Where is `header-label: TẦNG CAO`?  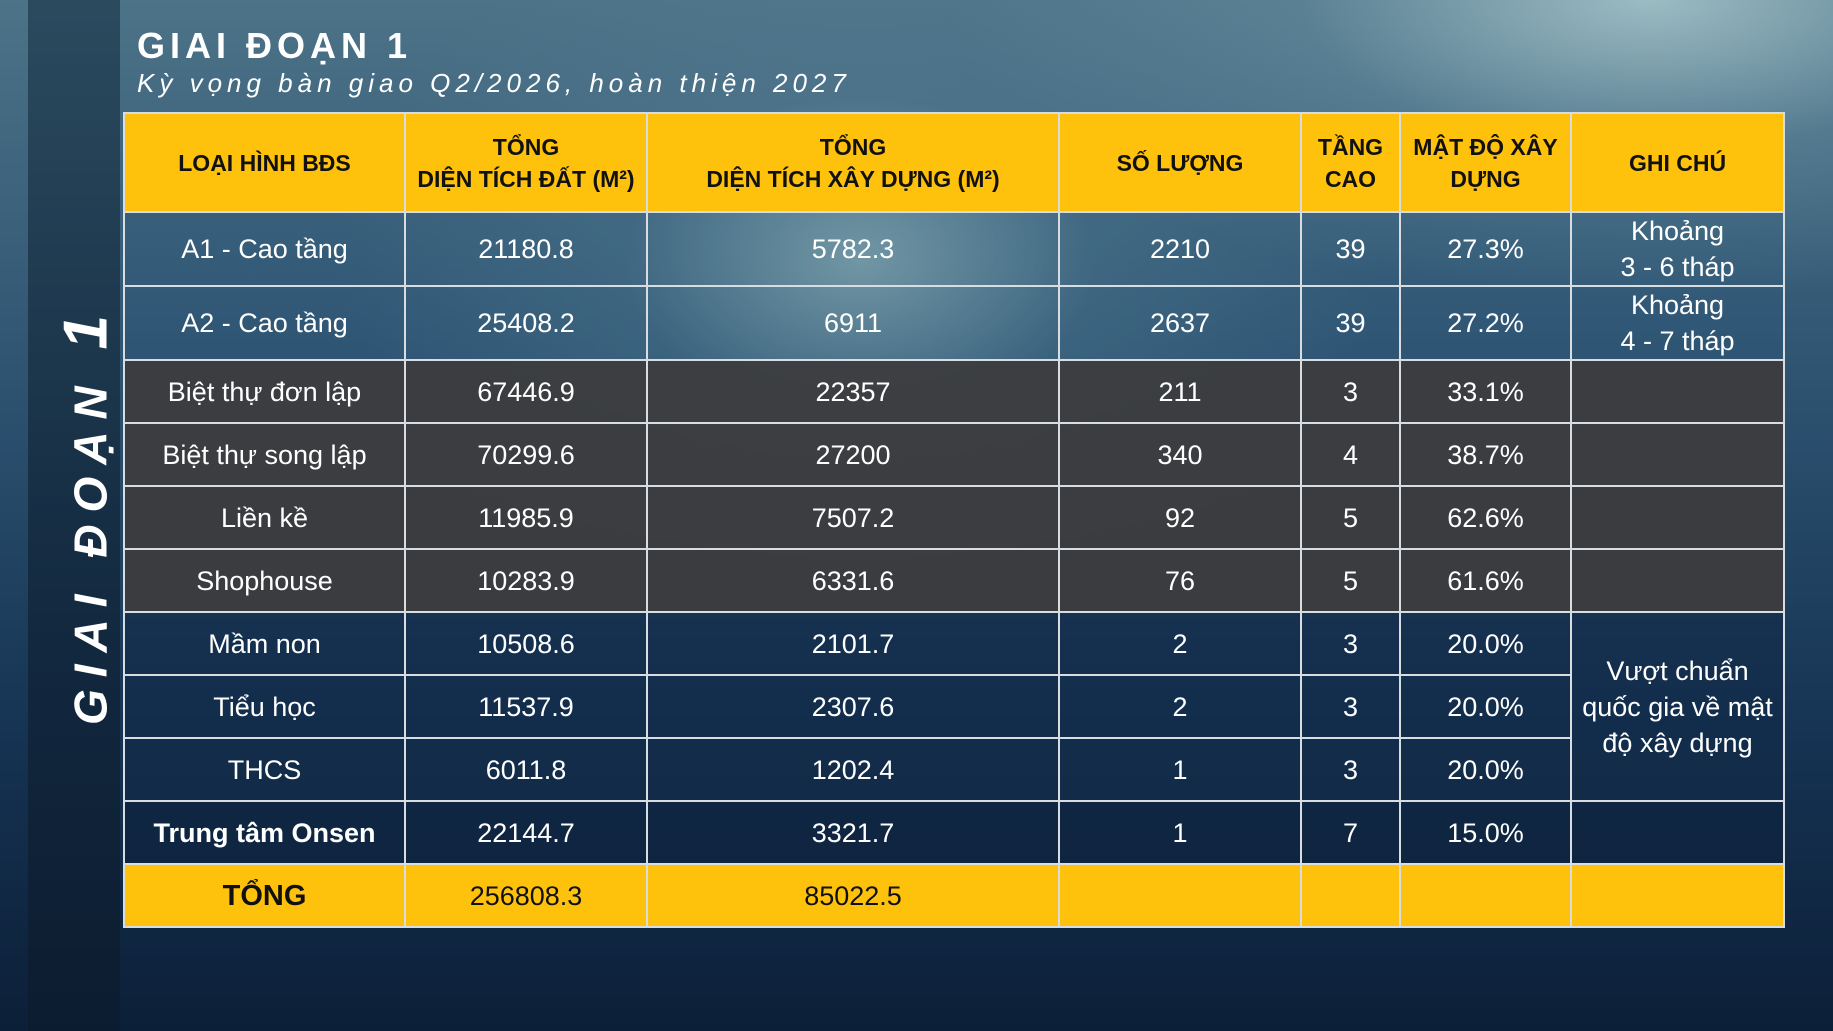 header-label: TẦNG CAO is located at coordinates (1350, 162).